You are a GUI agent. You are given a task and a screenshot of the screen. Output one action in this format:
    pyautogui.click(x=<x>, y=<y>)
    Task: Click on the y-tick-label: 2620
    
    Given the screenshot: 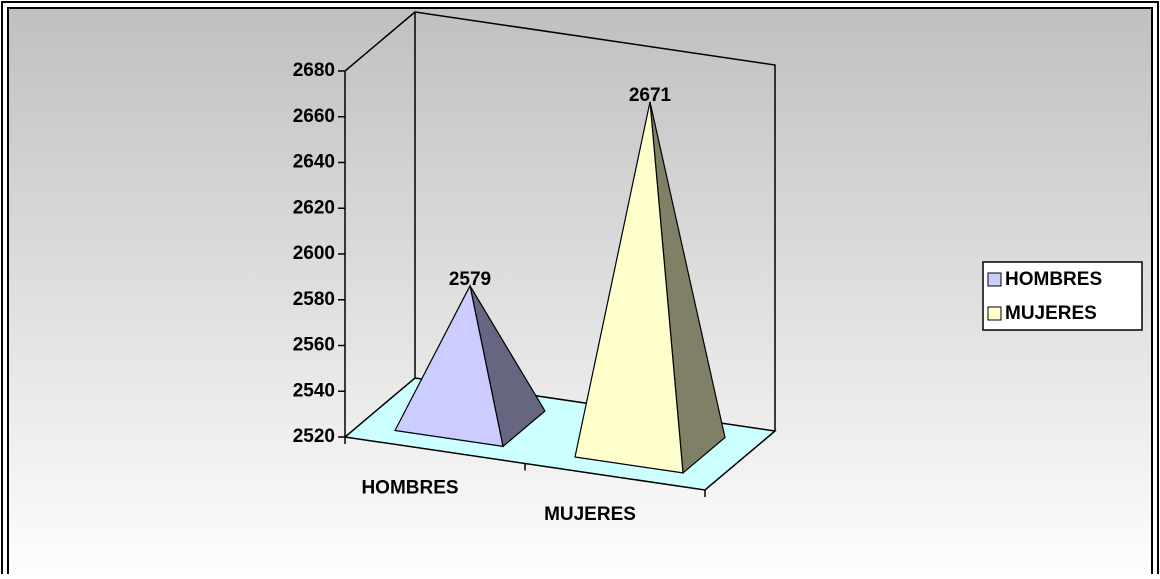 What is the action you would take?
    pyautogui.click(x=314, y=207)
    